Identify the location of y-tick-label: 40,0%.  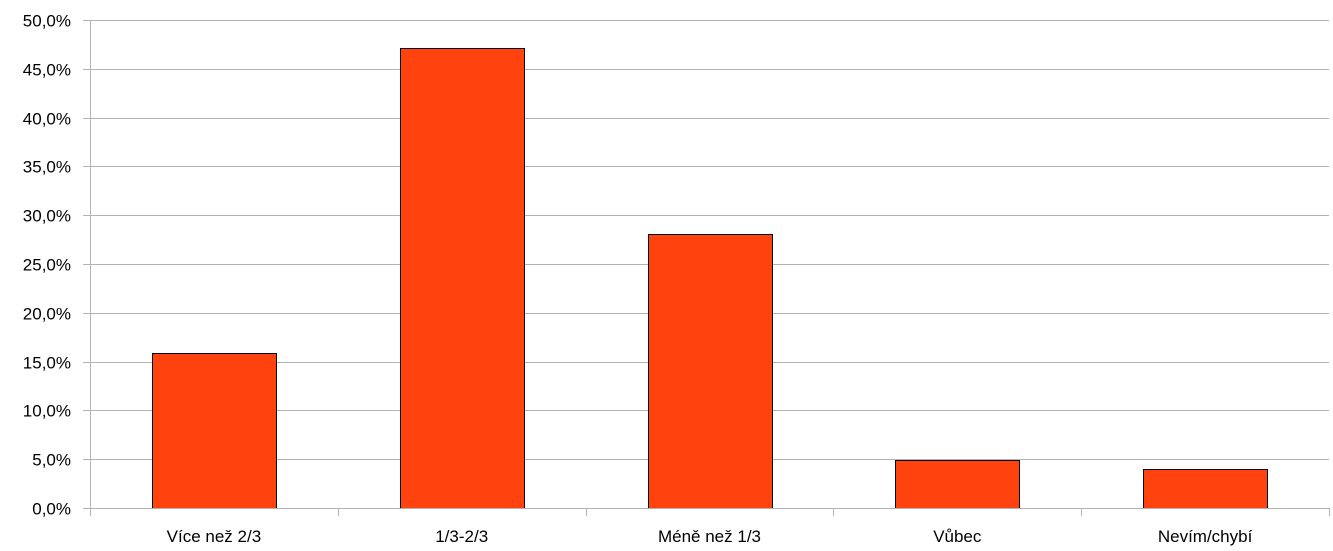
(47, 119).